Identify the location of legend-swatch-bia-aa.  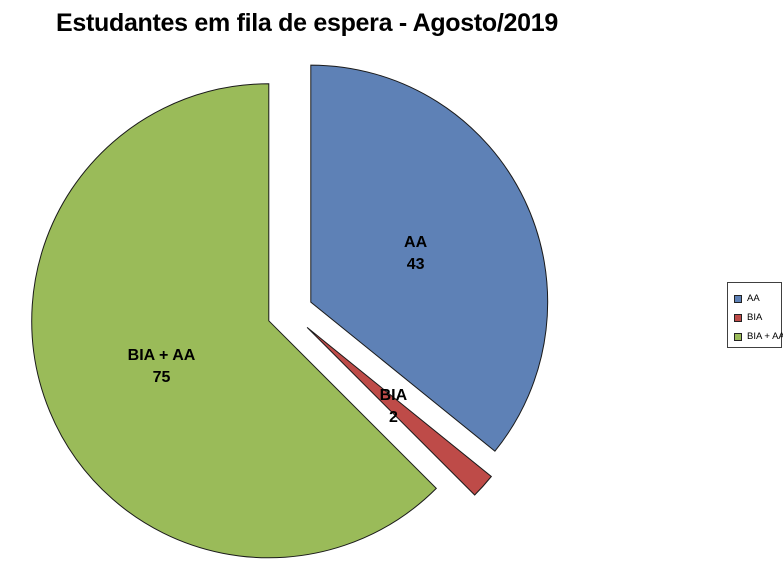
(738, 336).